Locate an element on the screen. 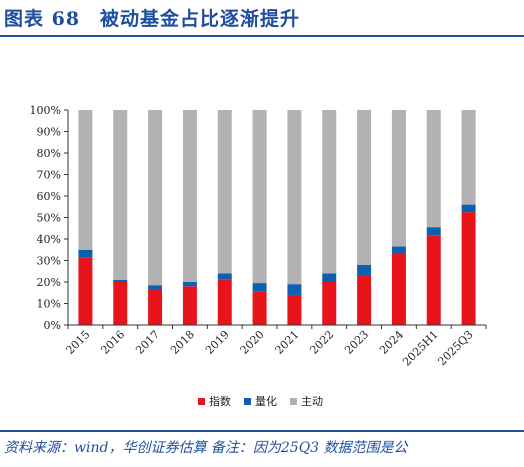  y-tick-label: 10% is located at coordinates (49, 304).